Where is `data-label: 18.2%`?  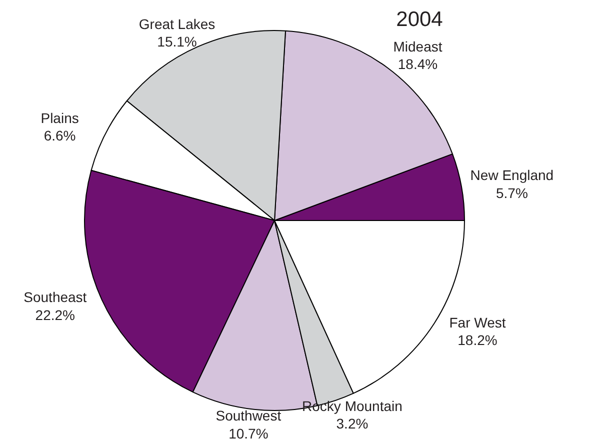 data-label: 18.2% is located at coordinates (478, 340).